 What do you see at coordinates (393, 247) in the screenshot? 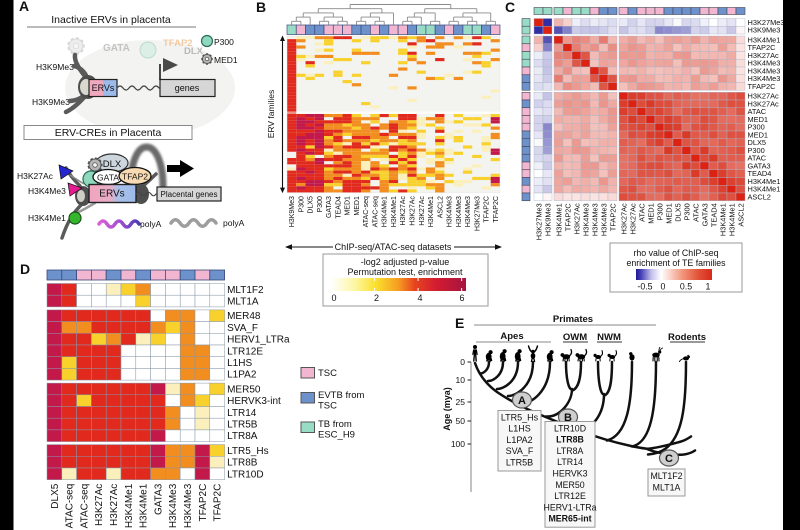
I see `svg-text: ChIP-seq/ATAC-seq datasets` at bounding box center [393, 247].